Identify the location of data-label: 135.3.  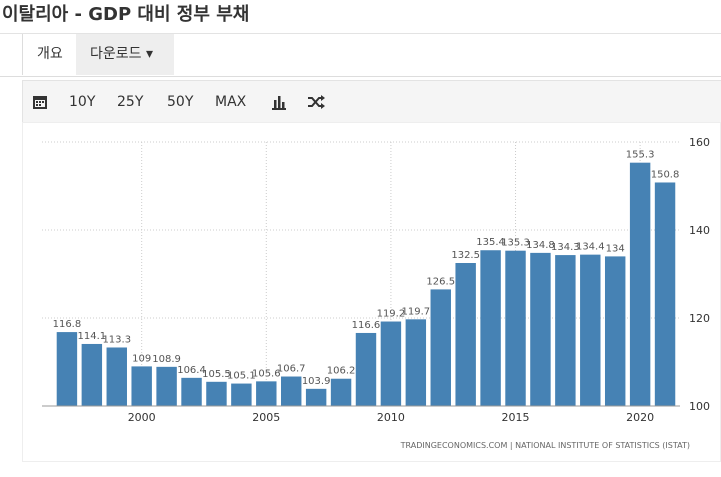
(515, 243).